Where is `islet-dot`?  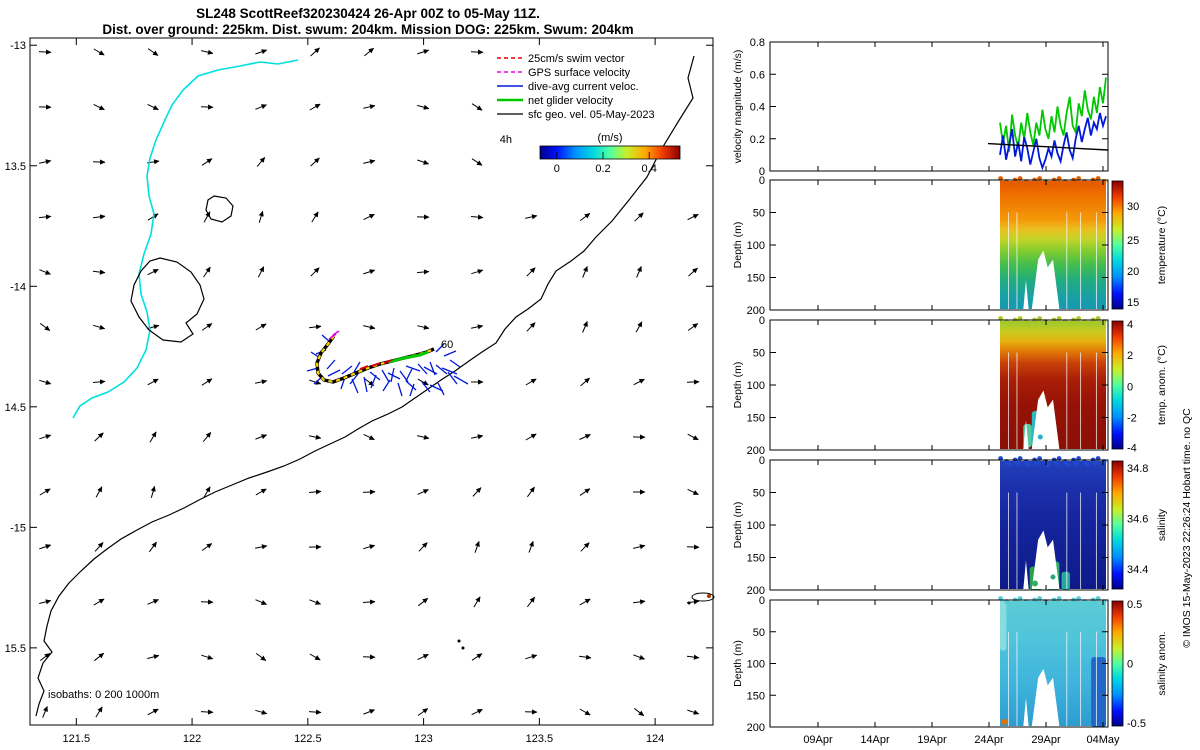
islet-dot is located at coordinates (459, 641).